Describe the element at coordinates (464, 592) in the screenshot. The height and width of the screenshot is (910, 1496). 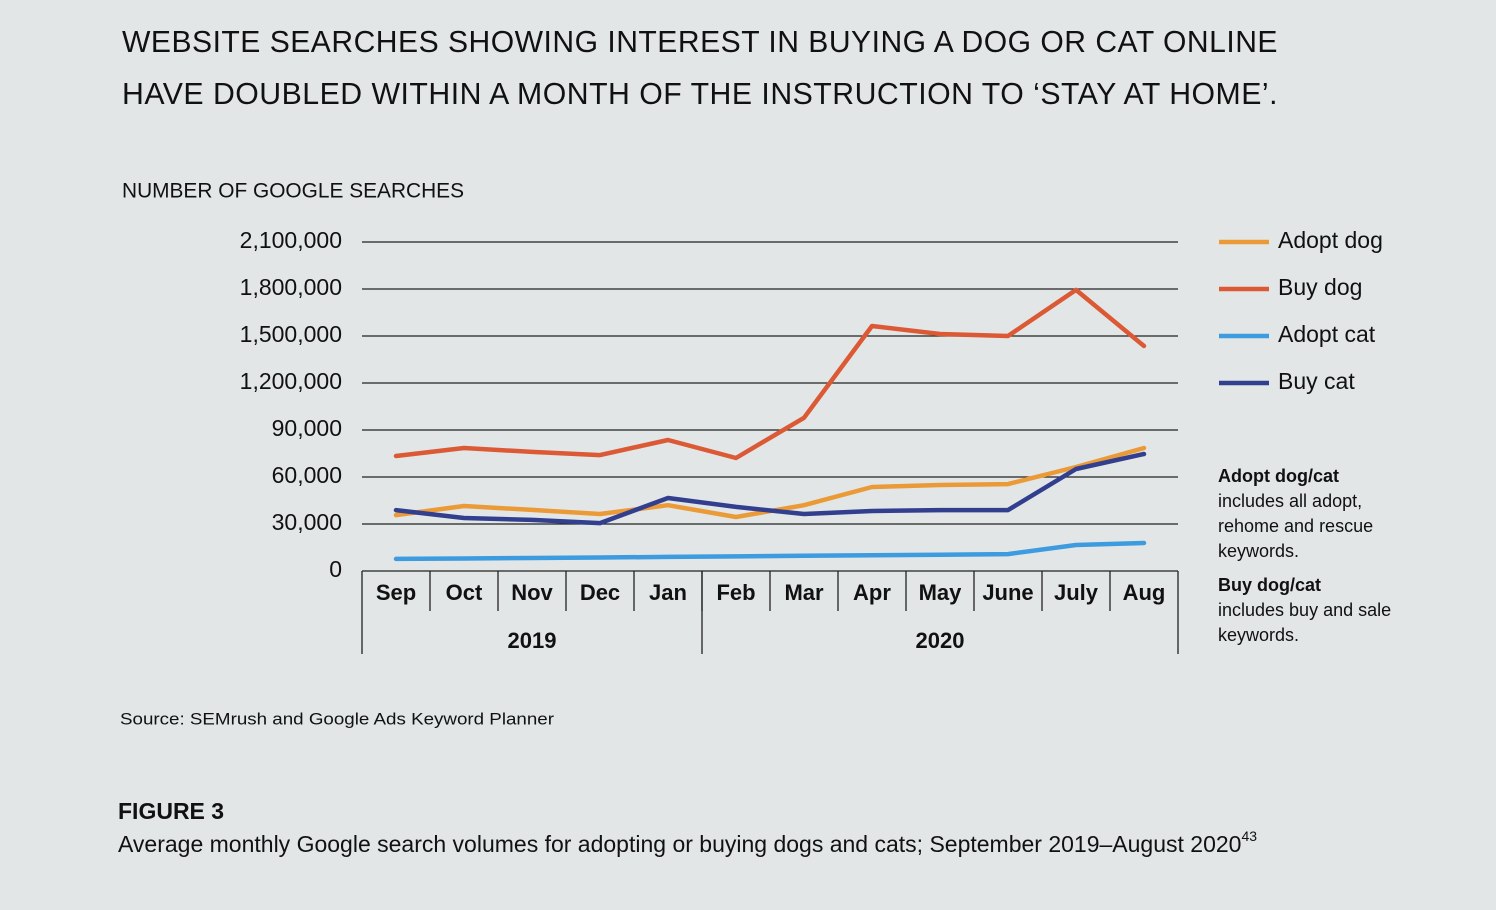
I see `x-tick-label: Oct` at that location.